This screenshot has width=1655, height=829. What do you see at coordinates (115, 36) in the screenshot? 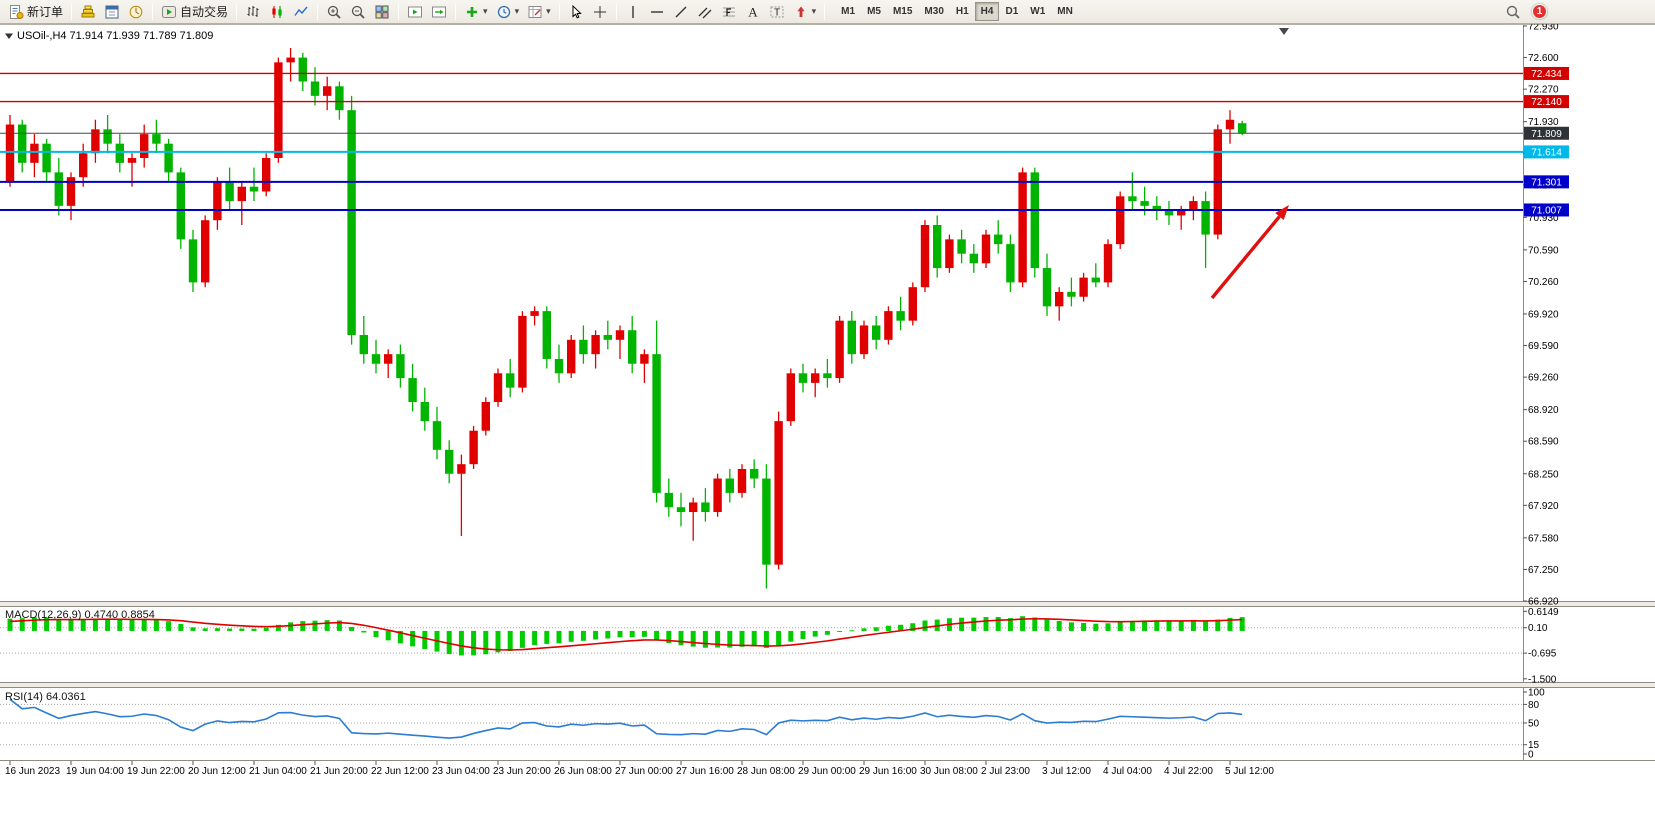
I see `symbol-ohlc-text: USOil-,H4 71.914 71.939 71.789 71.809` at bounding box center [115, 36].